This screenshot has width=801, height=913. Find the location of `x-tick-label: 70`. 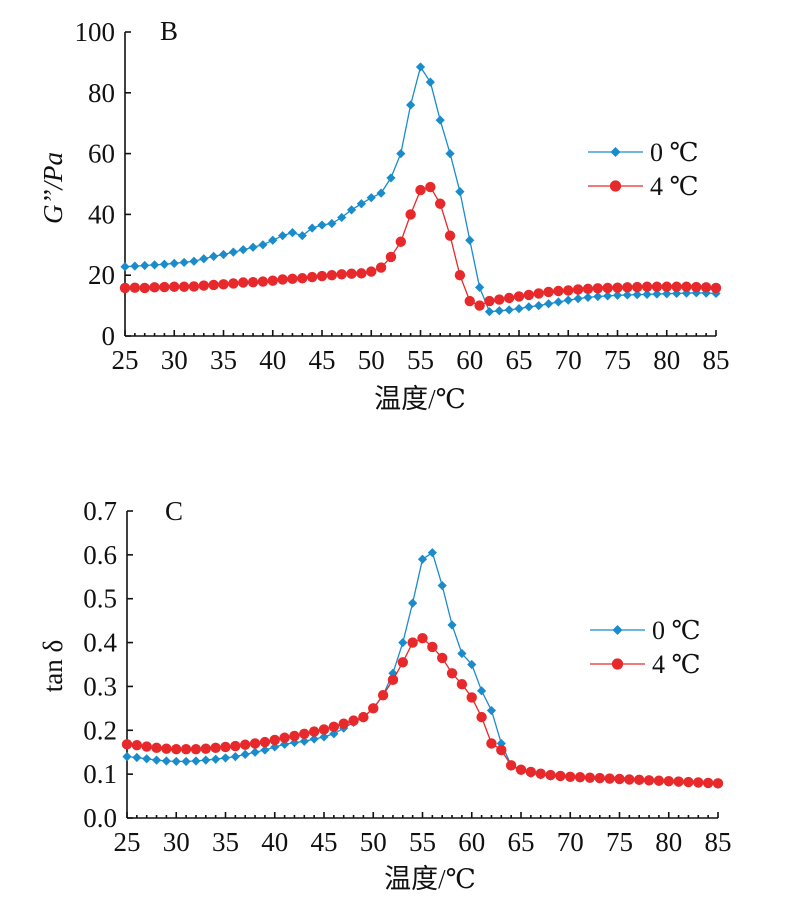

x-tick-label: 70 is located at coordinates (568, 360).